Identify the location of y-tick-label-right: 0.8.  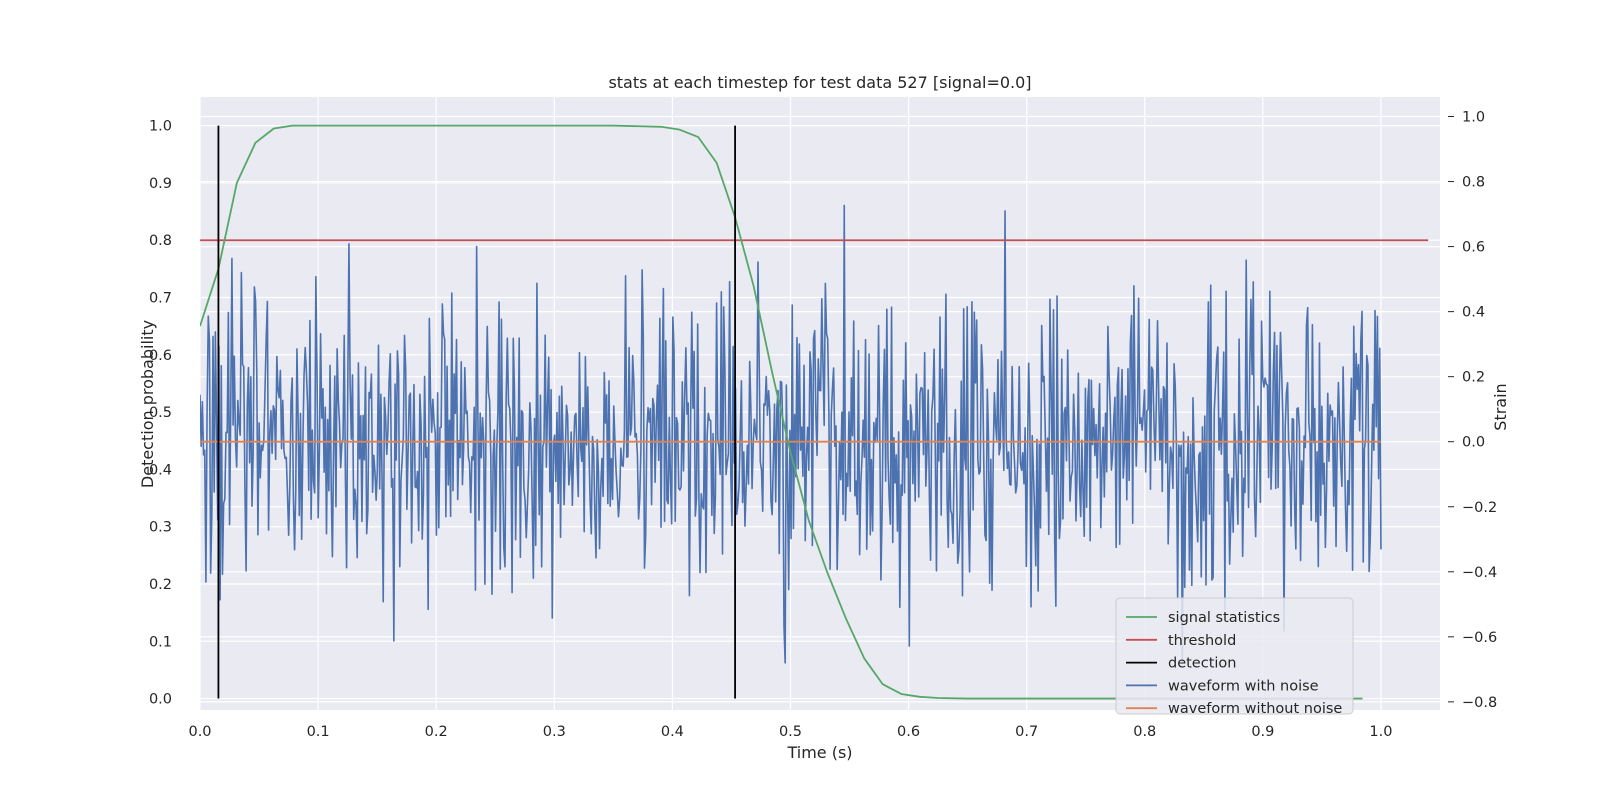
(1473, 183).